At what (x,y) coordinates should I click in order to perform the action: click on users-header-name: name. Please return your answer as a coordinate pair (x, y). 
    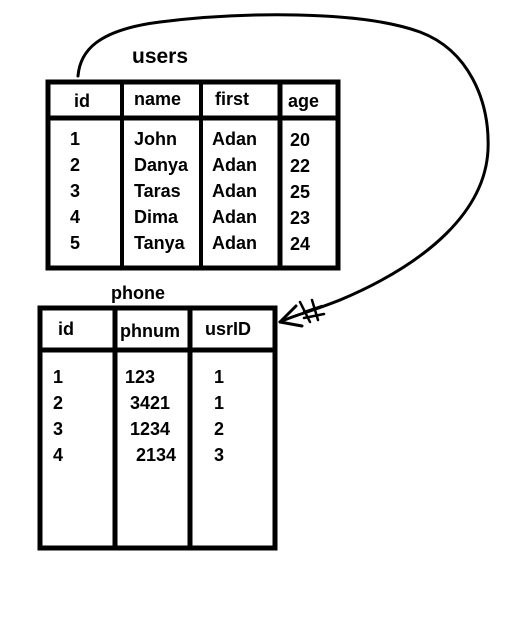
    Looking at the image, I should click on (158, 99).